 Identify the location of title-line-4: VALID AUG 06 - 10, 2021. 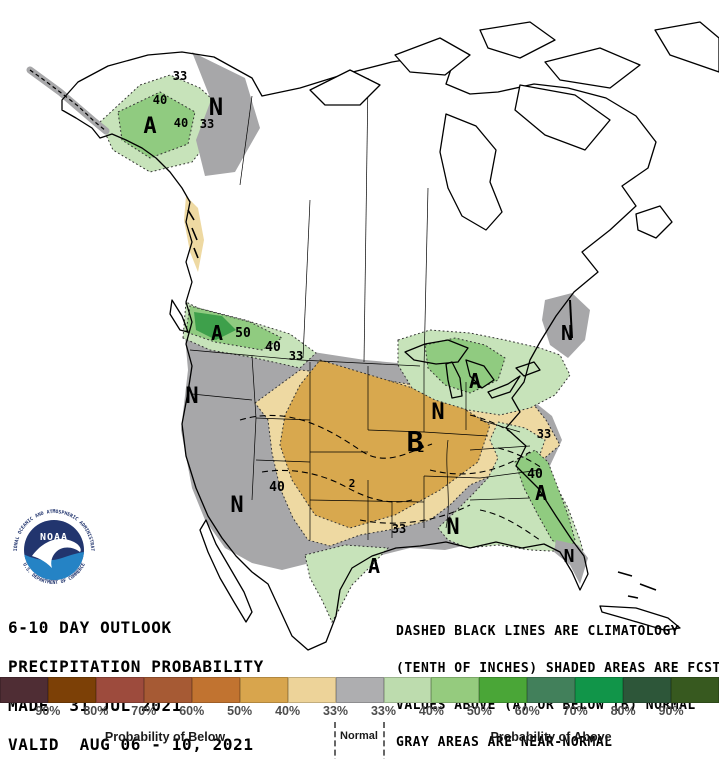
(131, 744).